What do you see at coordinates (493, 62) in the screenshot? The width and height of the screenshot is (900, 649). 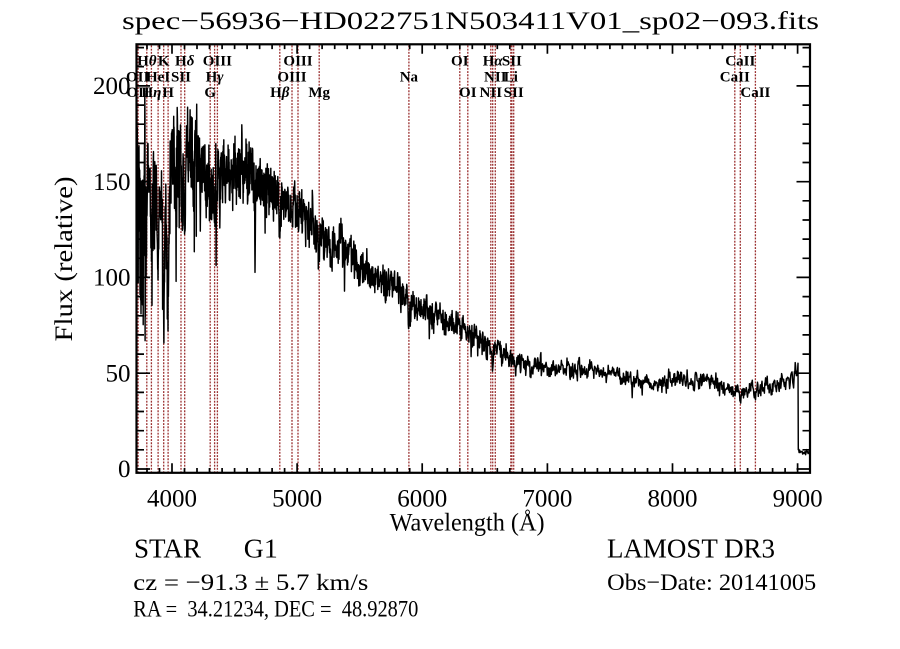 I see `svg-text: Hα` at bounding box center [493, 62].